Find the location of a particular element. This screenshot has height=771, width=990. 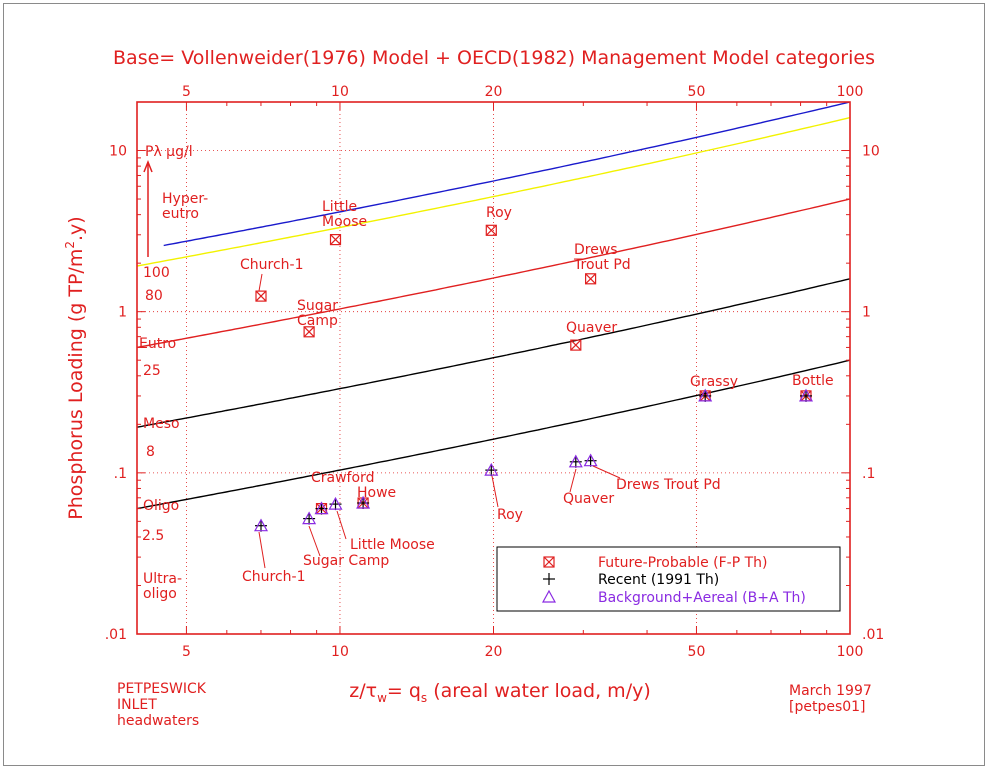

marker-plus-grassy is located at coordinates (705, 395).